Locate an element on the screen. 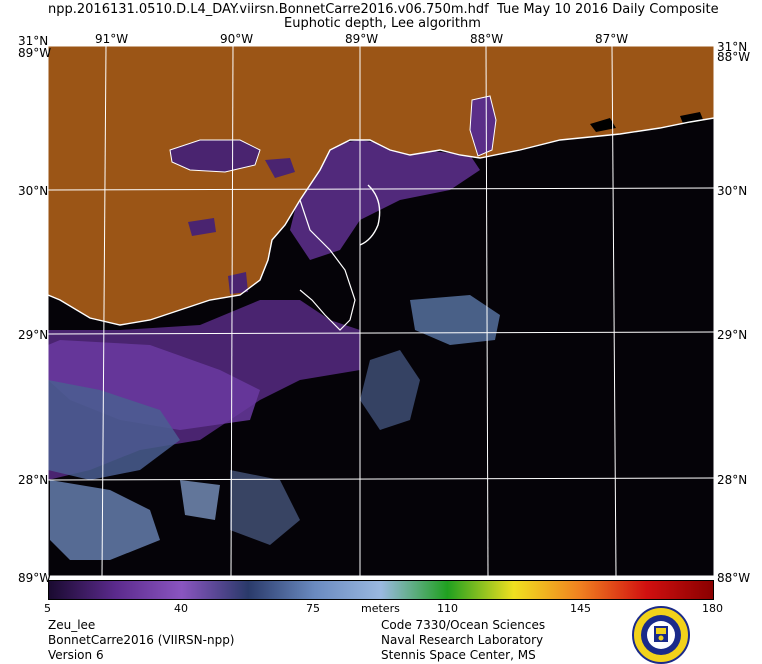 The image size is (762, 664). pensacola-bay is located at coordinates (603, 125).